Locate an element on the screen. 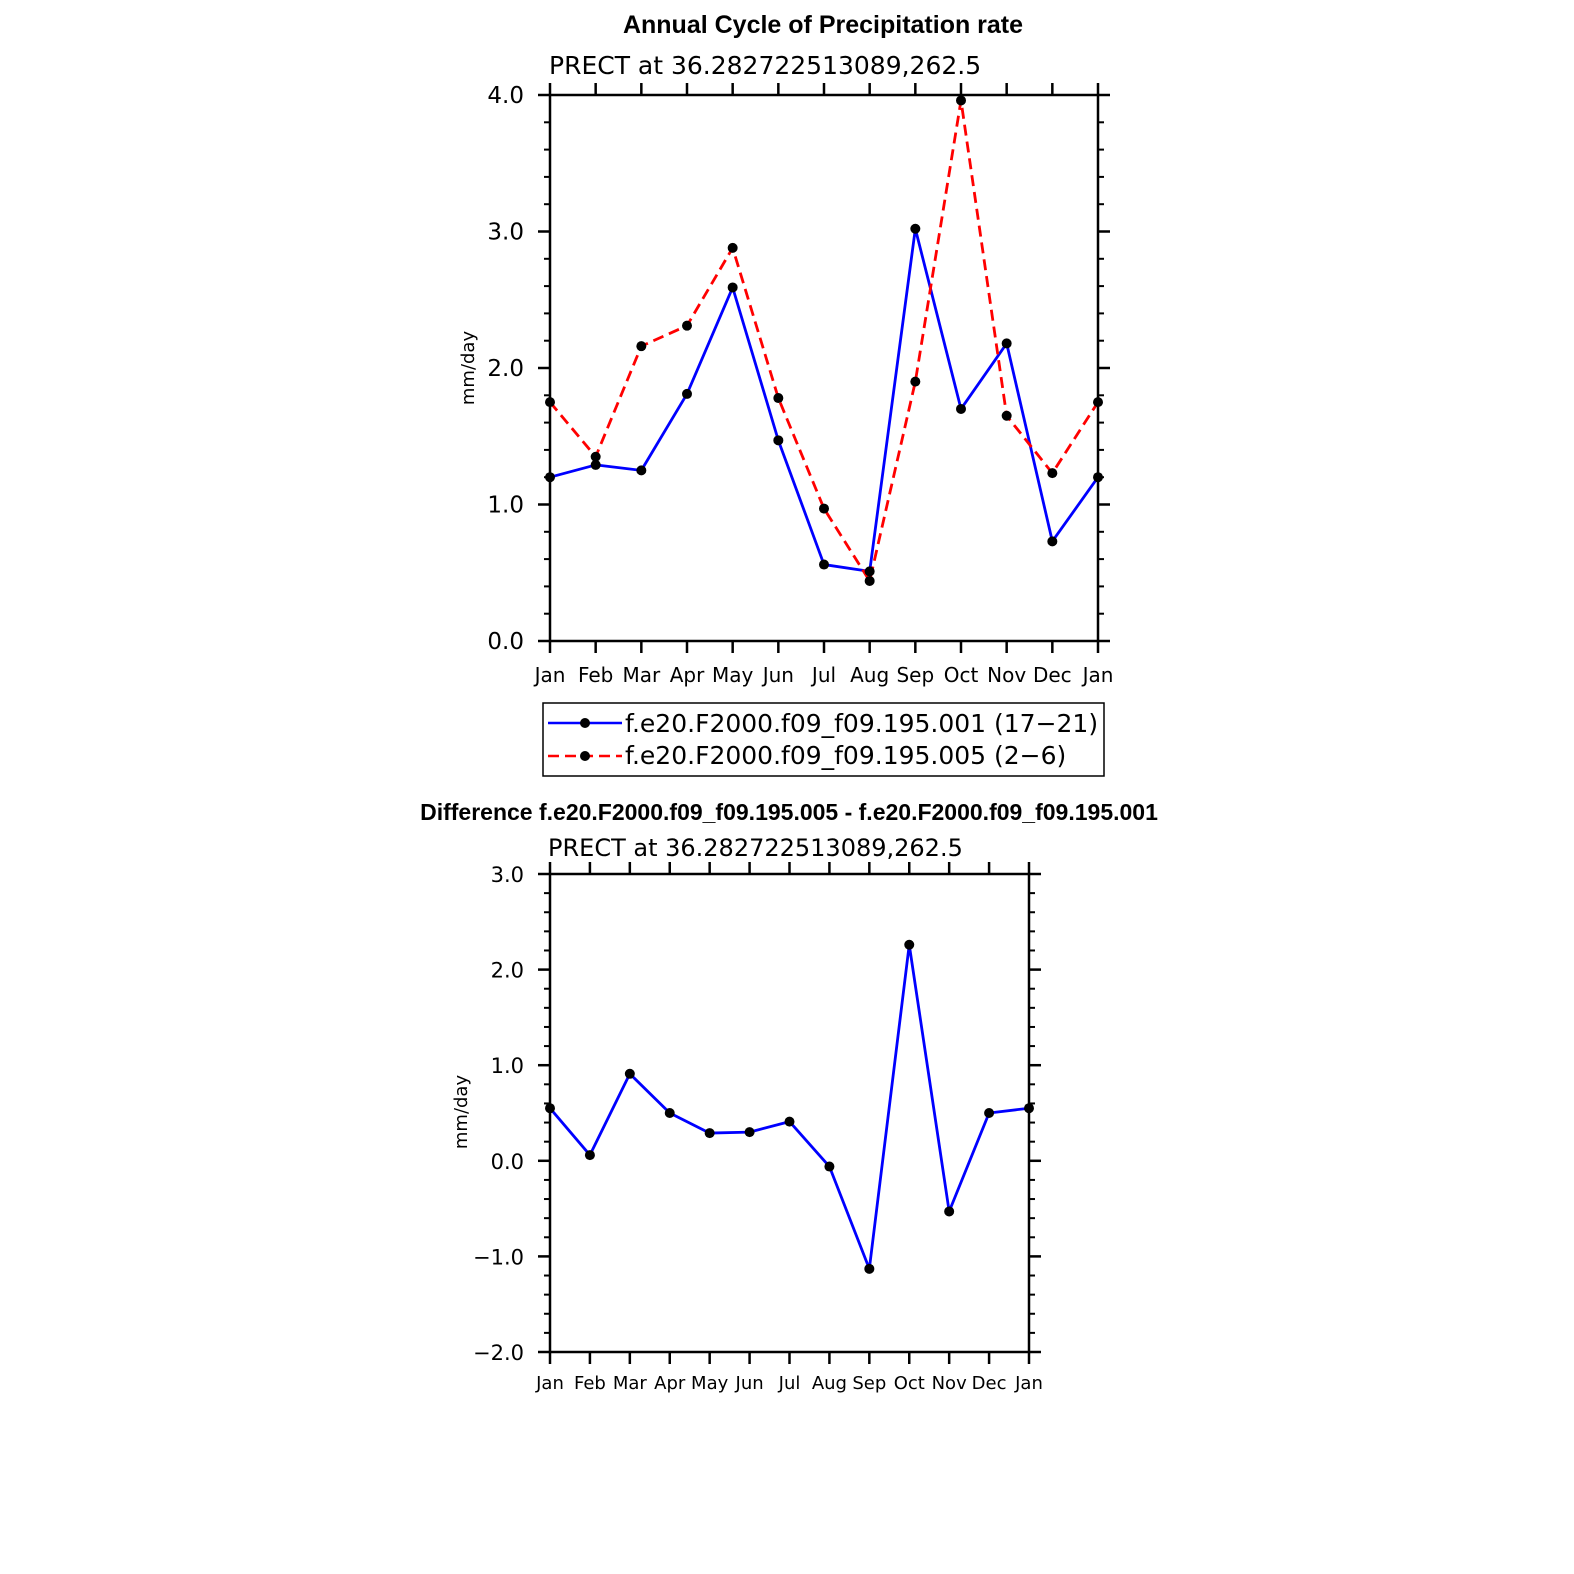 Image resolution: width=1574 pixels, height=1574 pixels. panel2-ytick-label: 1.0 is located at coordinates (507, 1066).